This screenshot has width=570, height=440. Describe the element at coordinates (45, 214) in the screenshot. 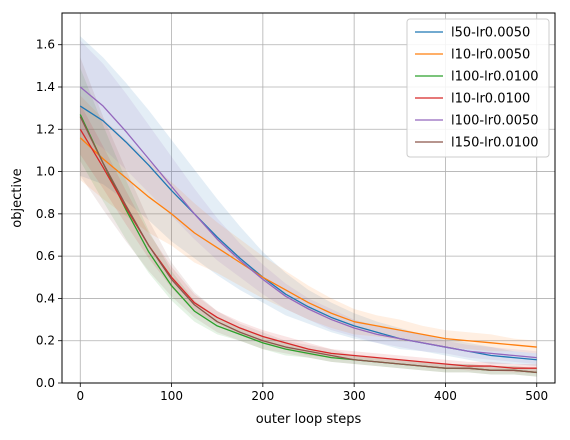

I see `y-tick-label: 0.8` at that location.